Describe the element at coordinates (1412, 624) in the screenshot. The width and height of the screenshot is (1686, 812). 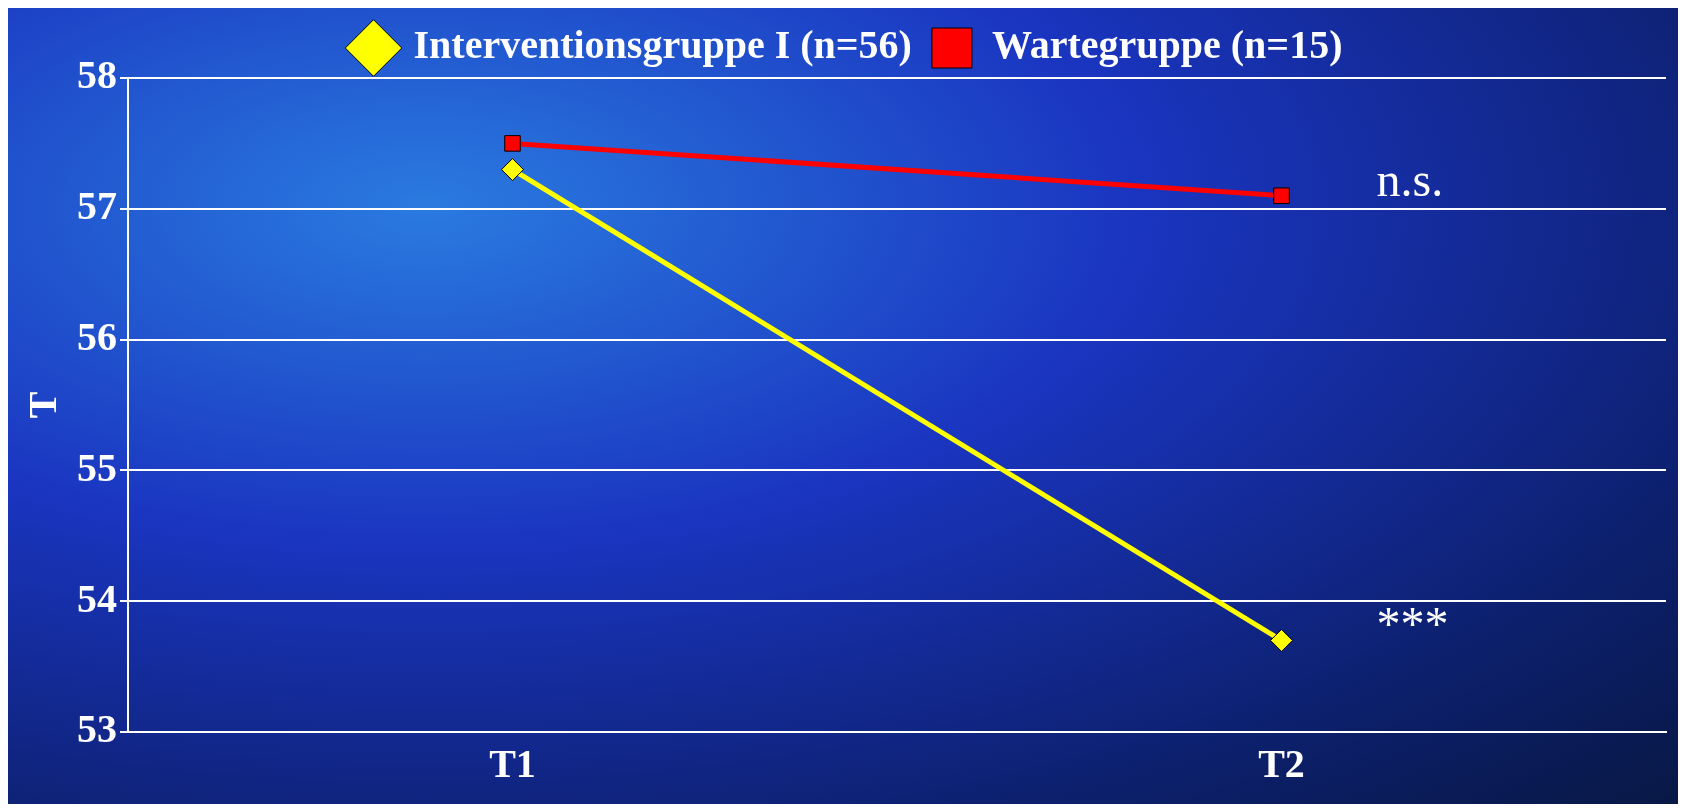
I see `annotation: ***` at that location.